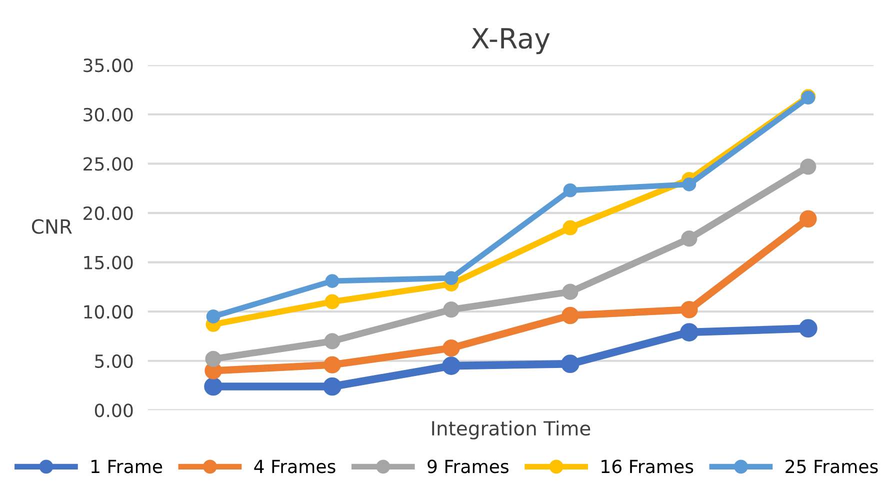 Image resolution: width=896 pixels, height=493 pixels. What do you see at coordinates (114, 361) in the screenshot?
I see `y-tick-label: 5.00` at bounding box center [114, 361].